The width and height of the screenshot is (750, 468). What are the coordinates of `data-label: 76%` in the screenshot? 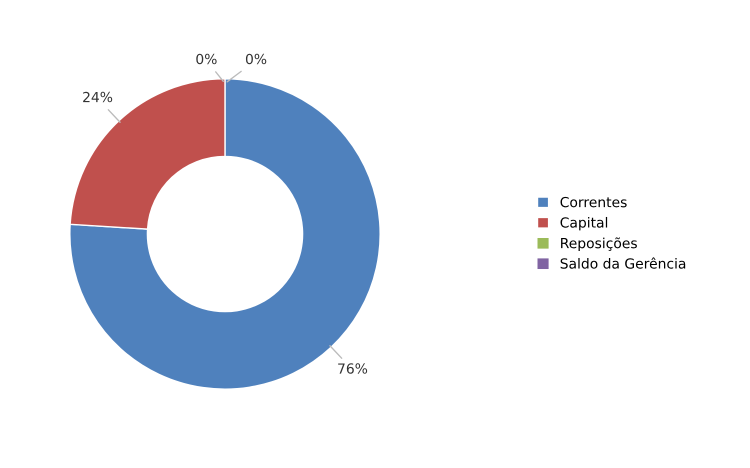 It's located at (353, 368).